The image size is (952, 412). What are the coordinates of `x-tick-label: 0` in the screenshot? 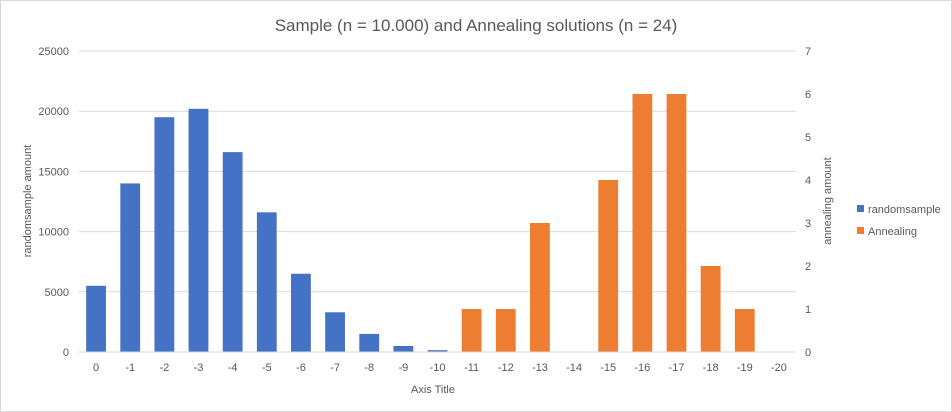 It's located at (96, 368).